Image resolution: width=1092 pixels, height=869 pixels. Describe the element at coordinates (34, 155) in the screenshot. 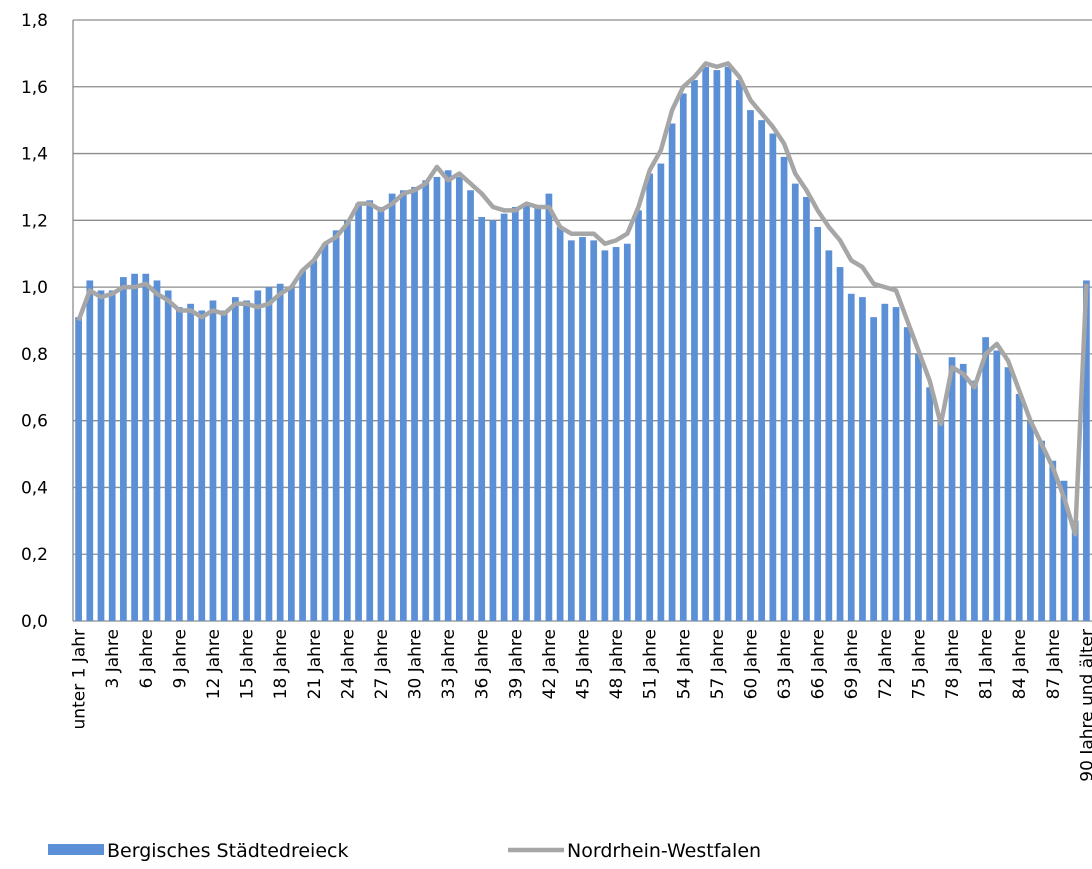

I see `y-tick-label: 1,4` at that location.